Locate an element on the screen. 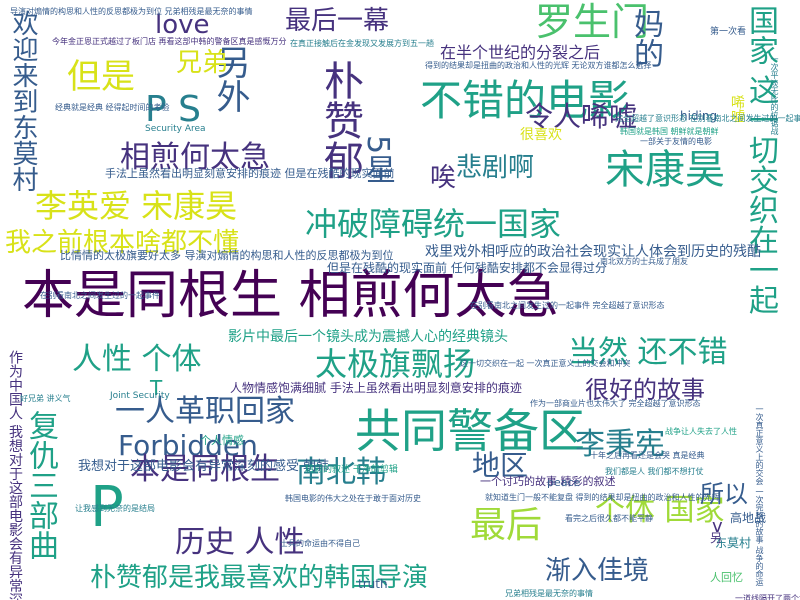  cloud-word: 一次平淡无比的拉锯战 is located at coordinates (774, 95).